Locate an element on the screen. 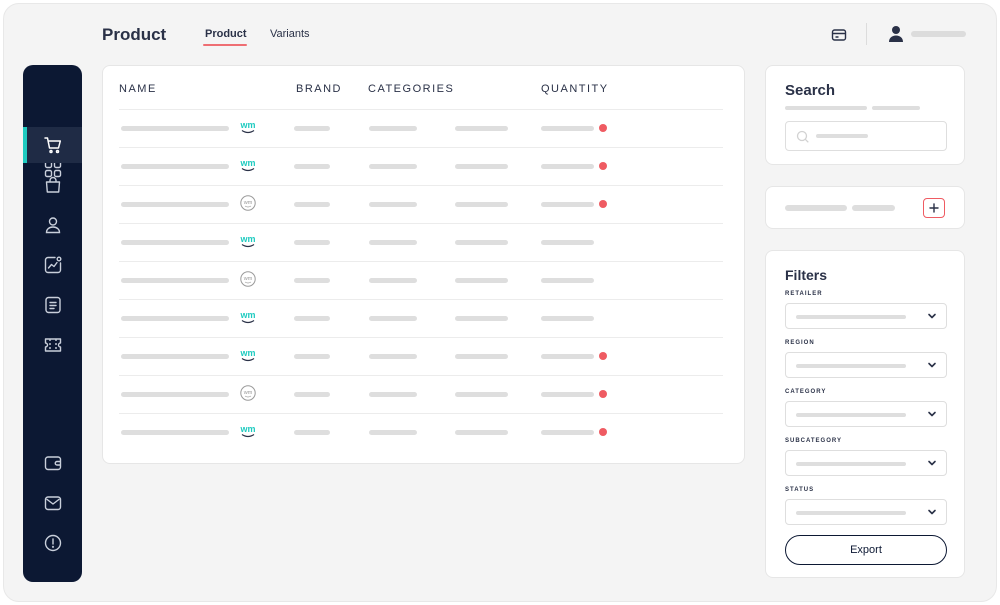 The height and width of the screenshot is (605, 1000). column-header-categories: CATEGORIES is located at coordinates (411, 89).